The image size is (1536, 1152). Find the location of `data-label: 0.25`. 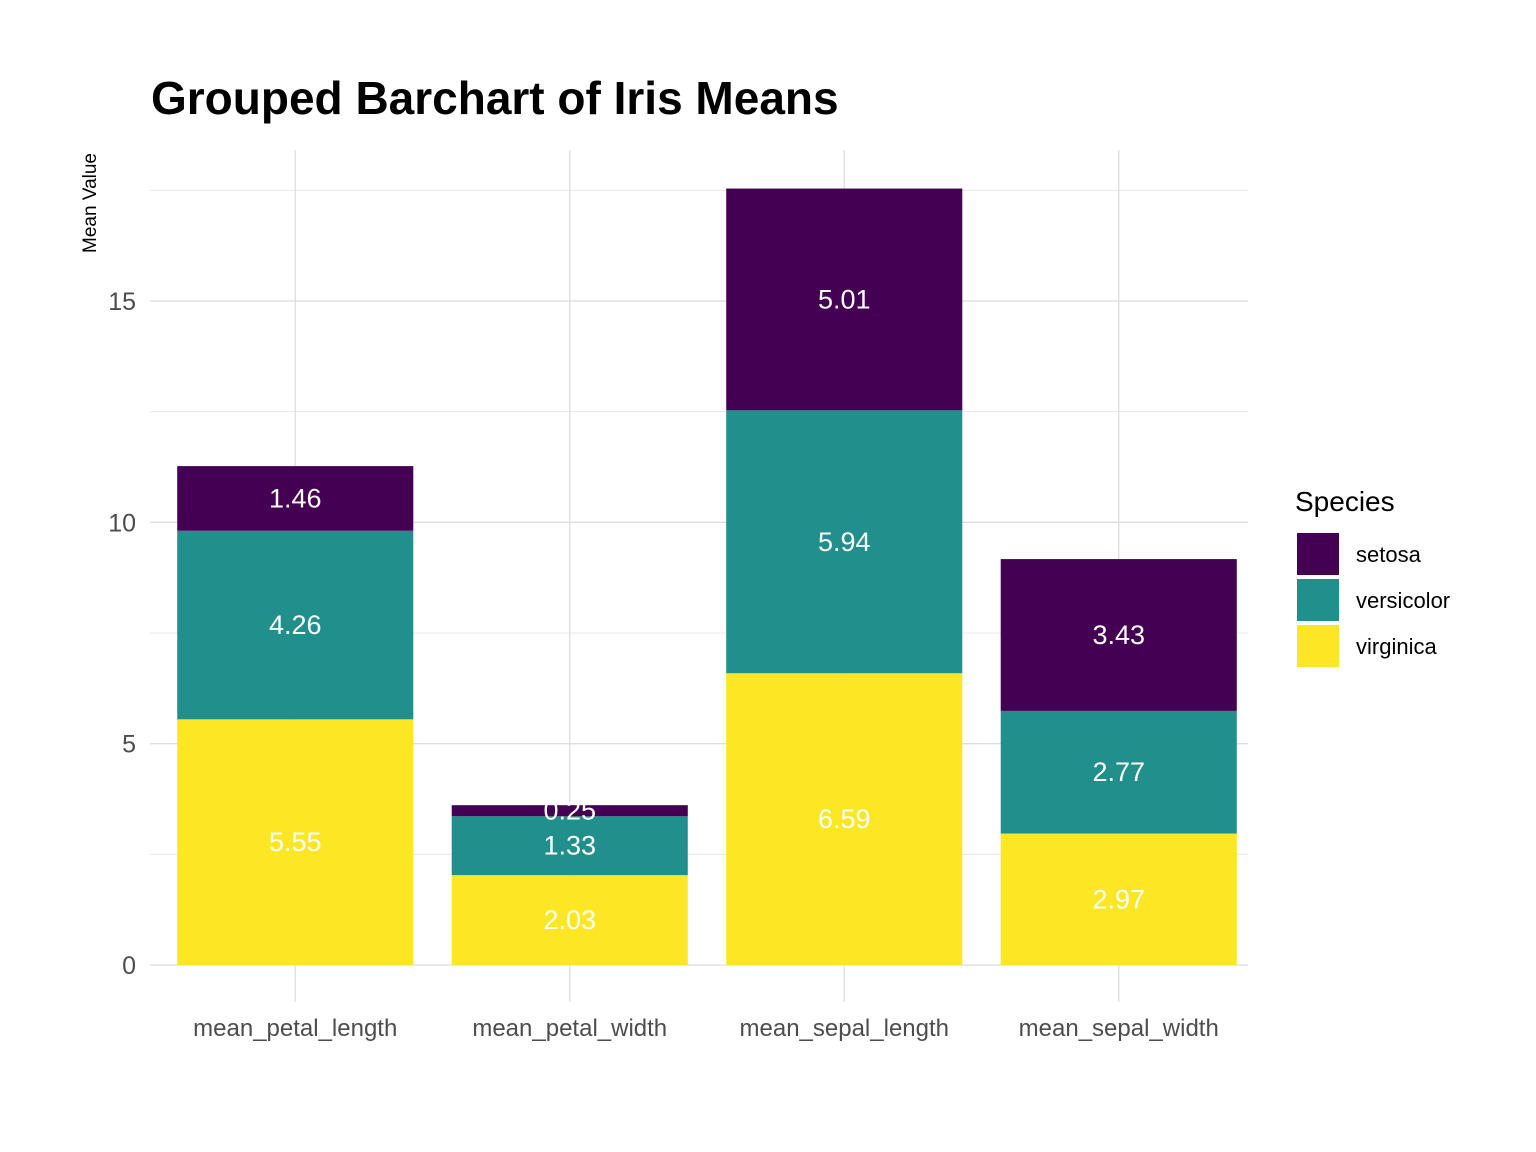

data-label: 0.25 is located at coordinates (569, 811).